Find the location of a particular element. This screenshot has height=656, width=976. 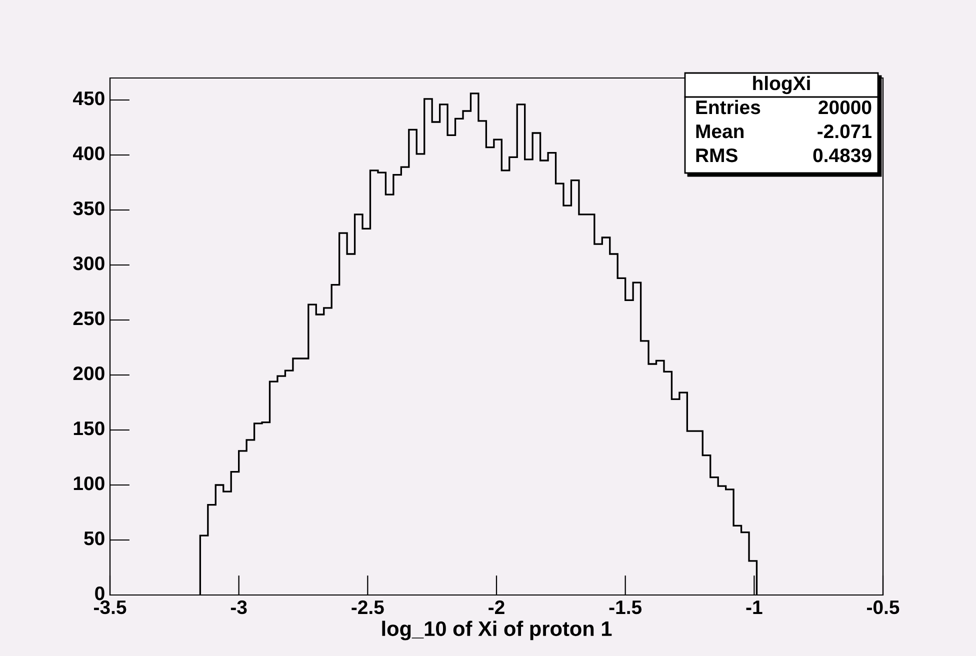

y-tick-label: 350 is located at coordinates (88, 208).